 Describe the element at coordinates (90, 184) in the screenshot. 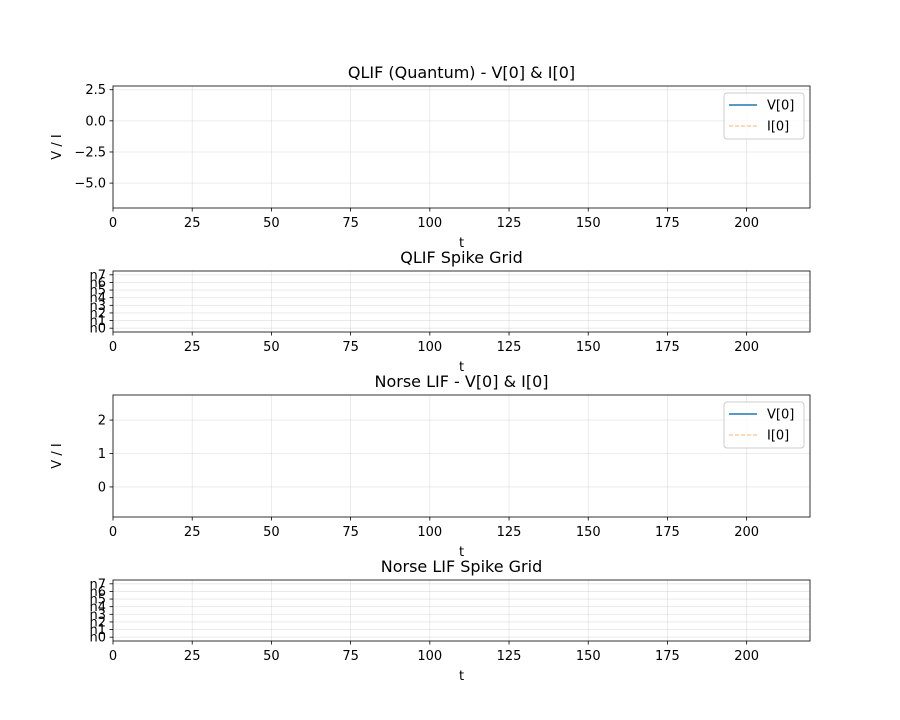

I see `y-tick-label: −5.0` at that location.